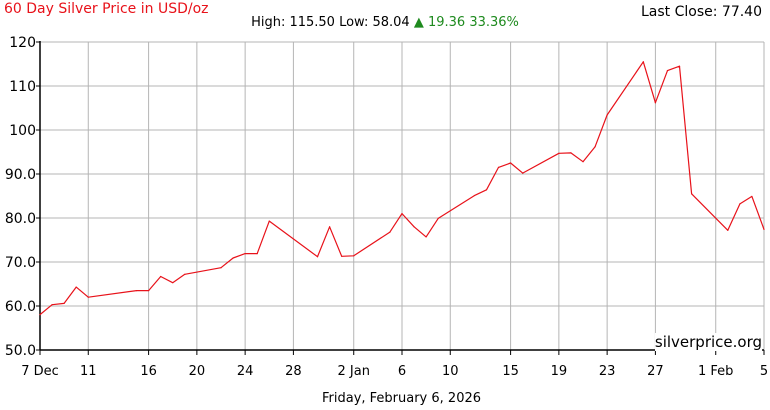 This screenshot has height=410, width=770. Describe the element at coordinates (106, 9) in the screenshot. I see `chart-title: 60 Day Silver Price in USD/oz` at that location.